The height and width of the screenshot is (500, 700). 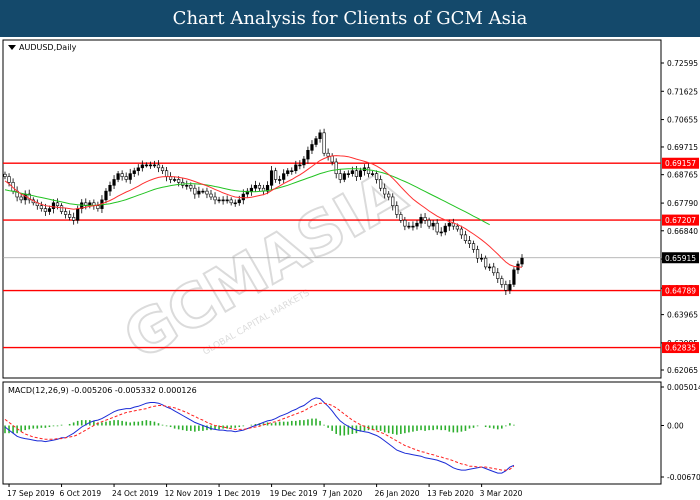 What do you see at coordinates (682, 147) in the screenshot?
I see `y-tick-label: 0.69715` at bounding box center [682, 147].